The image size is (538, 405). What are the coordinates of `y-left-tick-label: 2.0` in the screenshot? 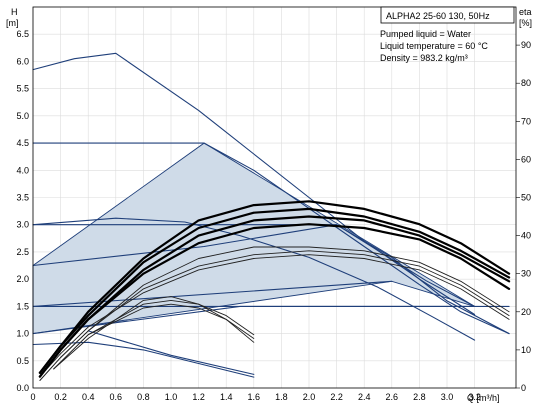 It's located at (22, 279).